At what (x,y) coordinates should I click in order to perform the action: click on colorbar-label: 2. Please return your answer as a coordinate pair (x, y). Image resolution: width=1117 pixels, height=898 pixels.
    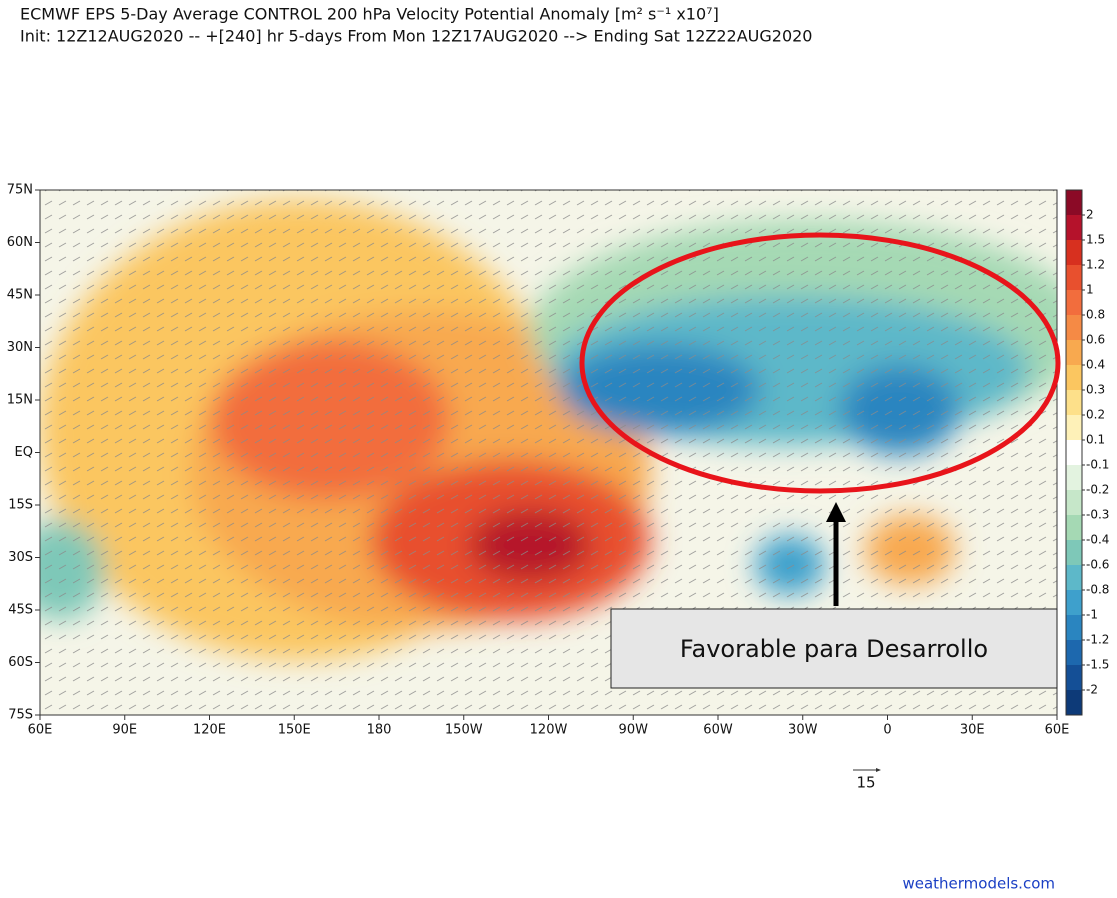
    Looking at the image, I should click on (1090, 215).